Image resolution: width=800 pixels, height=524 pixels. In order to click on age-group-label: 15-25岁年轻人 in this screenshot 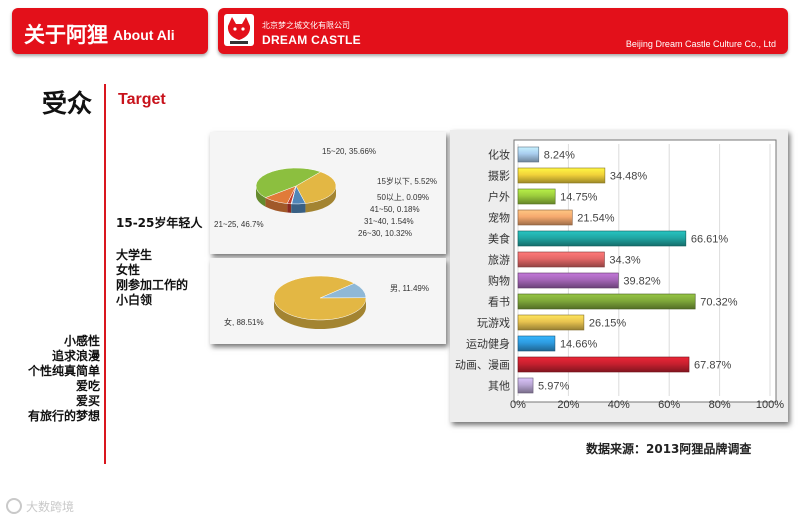, I will do `click(159, 223)`.